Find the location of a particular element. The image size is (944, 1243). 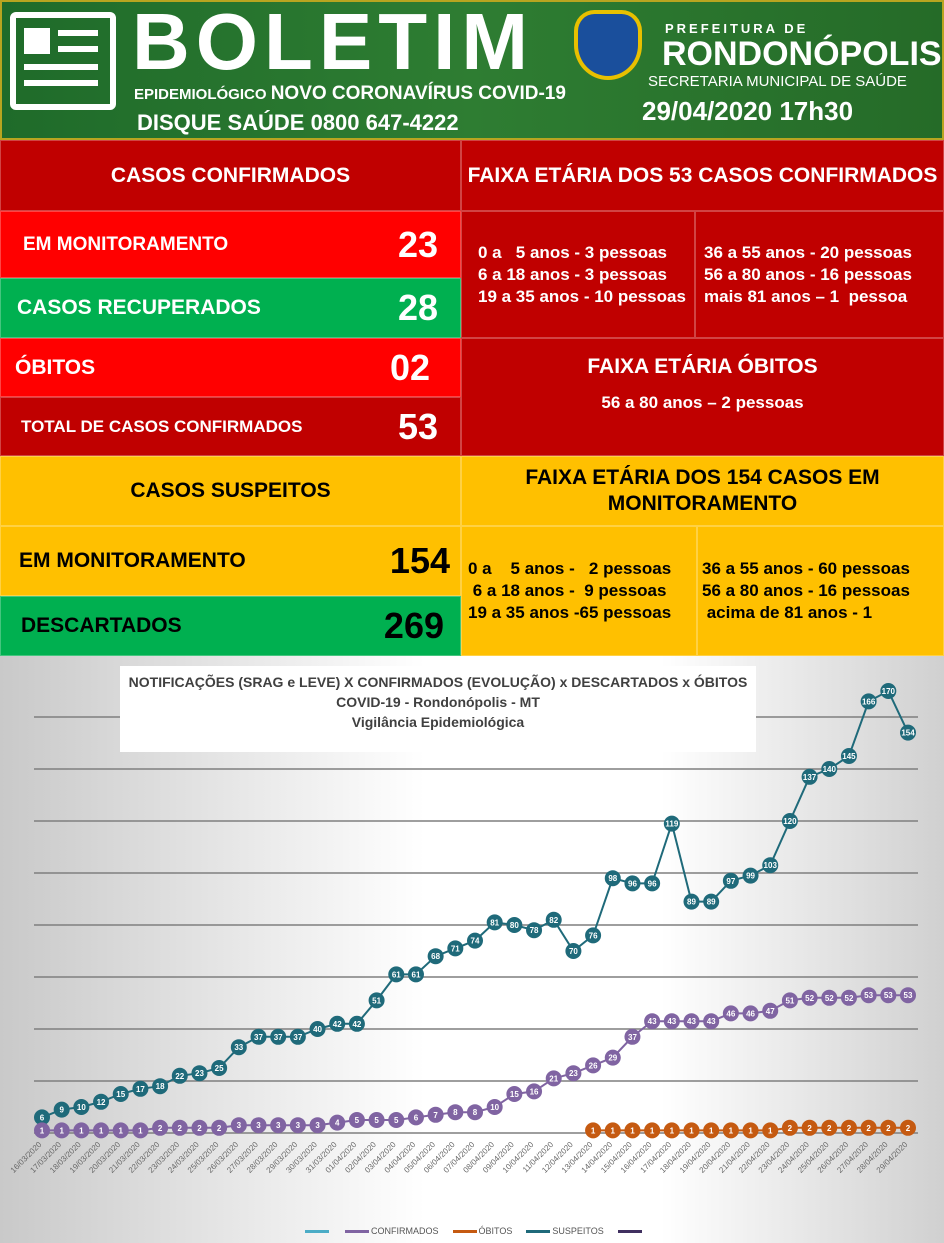

suspected-title: CASOS SUSPEITOS is located at coordinates (230, 490).